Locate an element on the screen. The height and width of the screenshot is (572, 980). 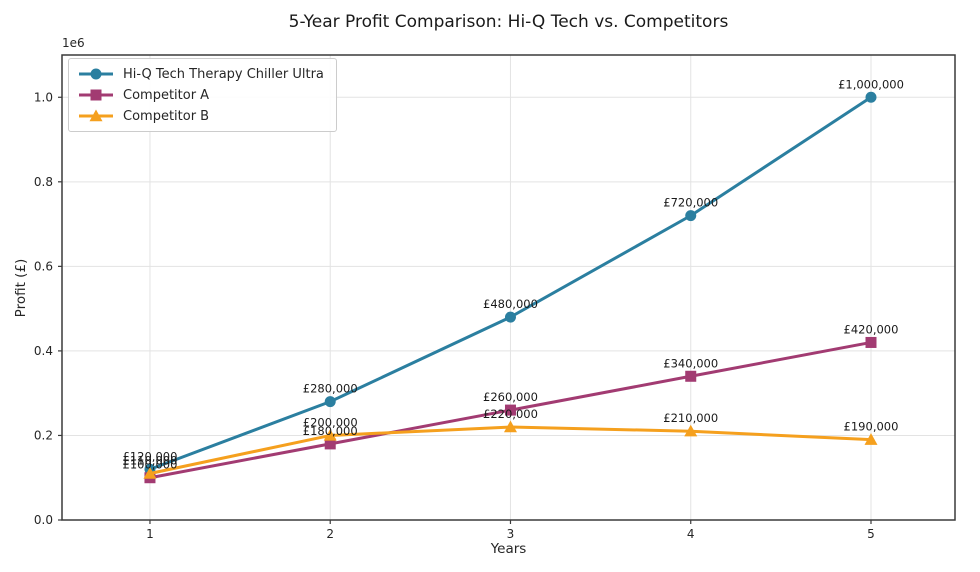
data-label: £720,000 is located at coordinates (690, 203).